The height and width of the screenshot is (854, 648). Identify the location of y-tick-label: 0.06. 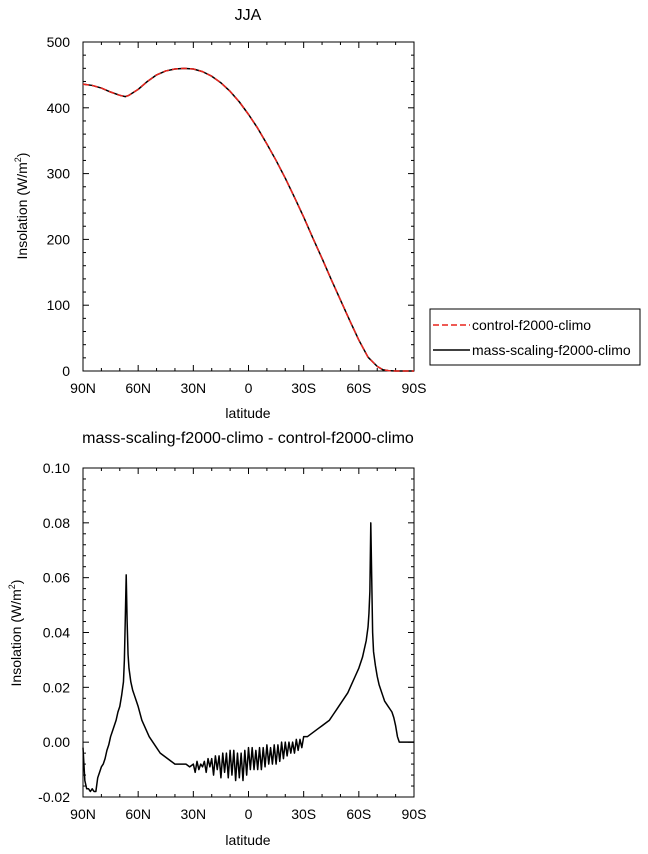
(56, 578).